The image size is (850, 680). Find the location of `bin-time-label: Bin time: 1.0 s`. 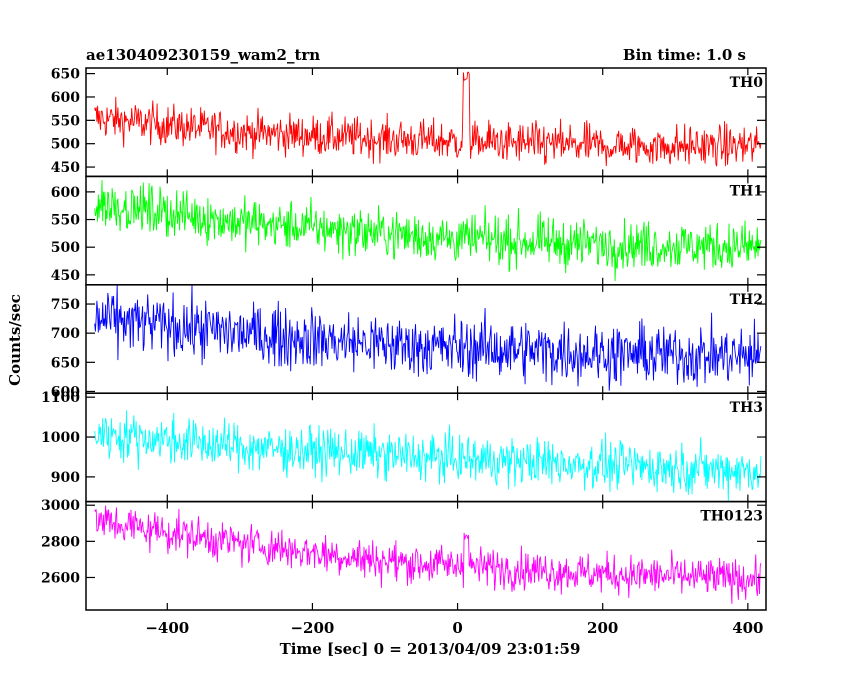

bin-time-label: Bin time: 1.0 s is located at coordinates (684, 55).